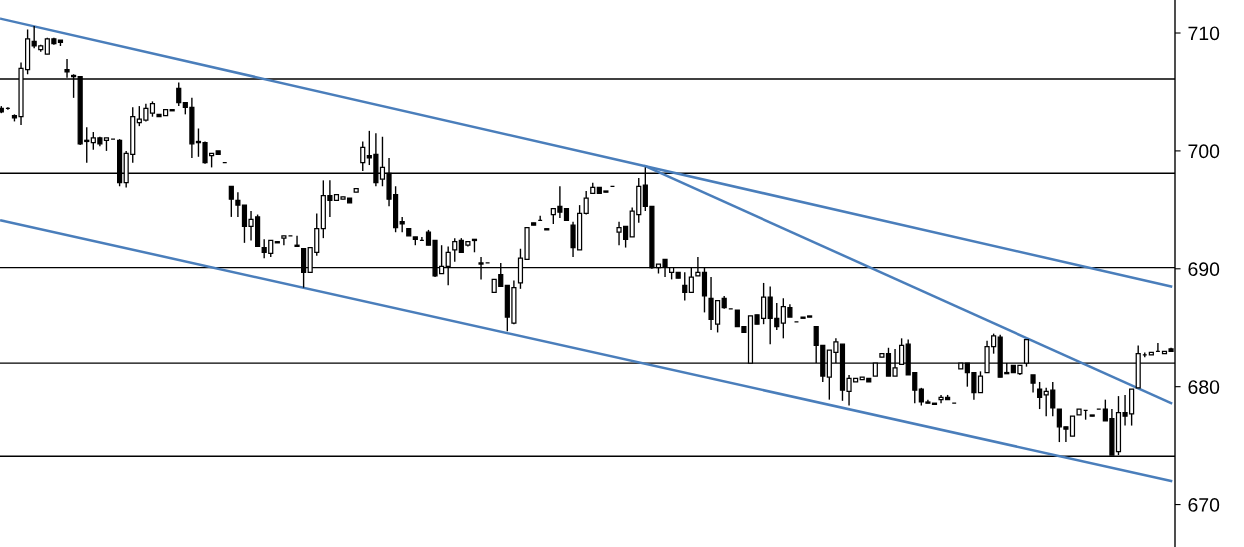  What do you see at coordinates (1204, 151) in the screenshot?
I see `y-tick-label: 700` at bounding box center [1204, 151].